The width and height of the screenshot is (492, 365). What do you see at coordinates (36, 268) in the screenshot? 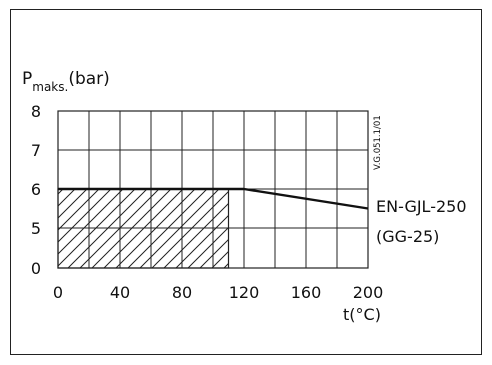
I see `y-tick-label: 0` at bounding box center [36, 268].